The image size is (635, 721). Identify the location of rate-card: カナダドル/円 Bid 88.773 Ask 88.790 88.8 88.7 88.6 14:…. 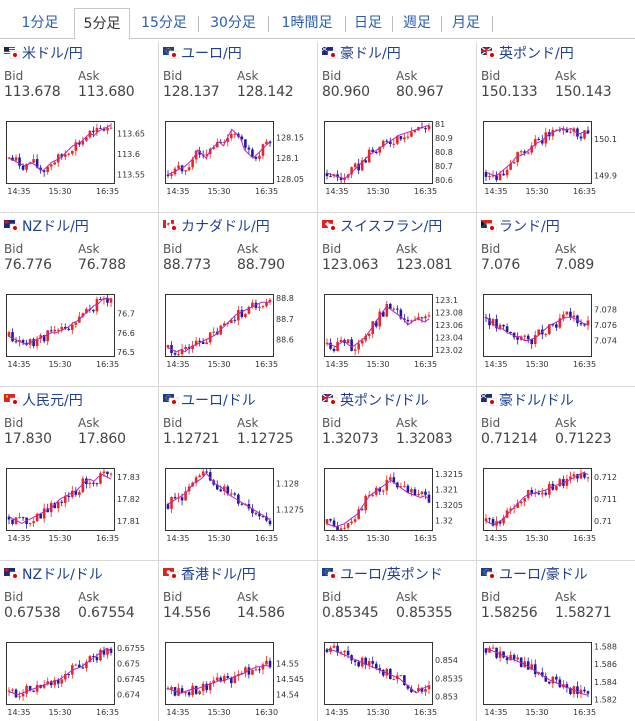
(238, 300).